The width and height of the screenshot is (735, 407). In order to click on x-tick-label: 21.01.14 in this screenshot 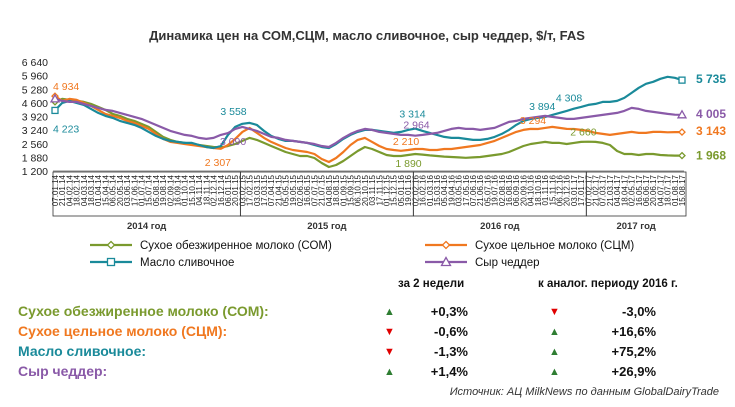, I will do `click(62, 190)`.